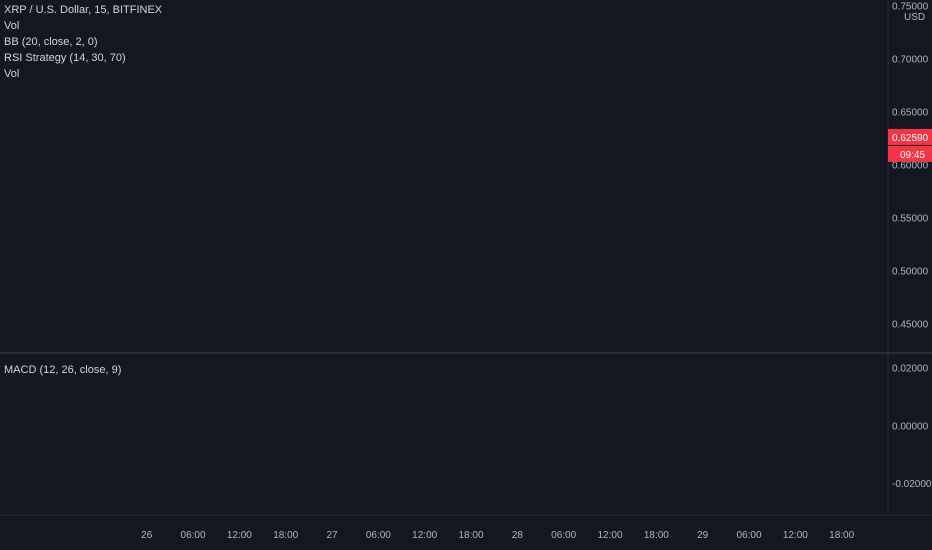 The width and height of the screenshot is (932, 550). What do you see at coordinates (910, 112) in the screenshot?
I see `price-tick-label: 0.65000` at bounding box center [910, 112].